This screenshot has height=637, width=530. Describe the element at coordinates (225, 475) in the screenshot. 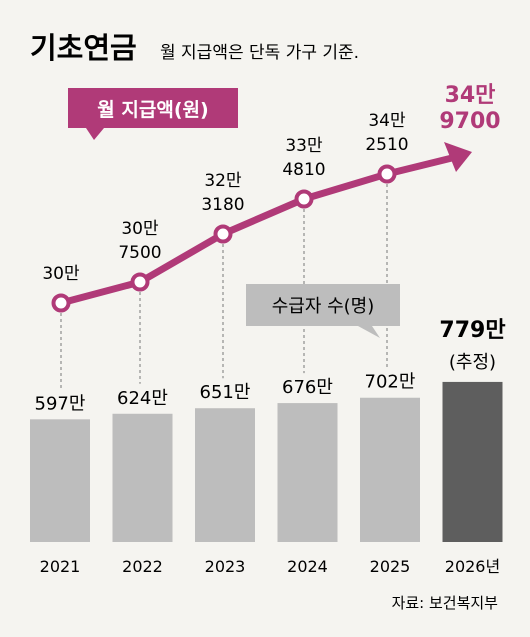

I see `bar-2023` at that location.